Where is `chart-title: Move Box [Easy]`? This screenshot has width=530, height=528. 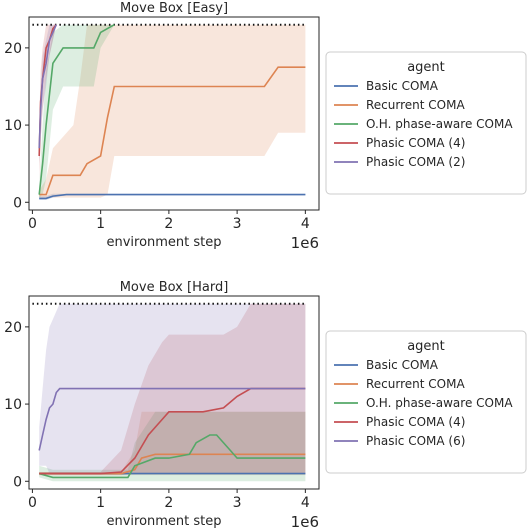 chart-title: Move Box [Easy] is located at coordinates (174, 8).